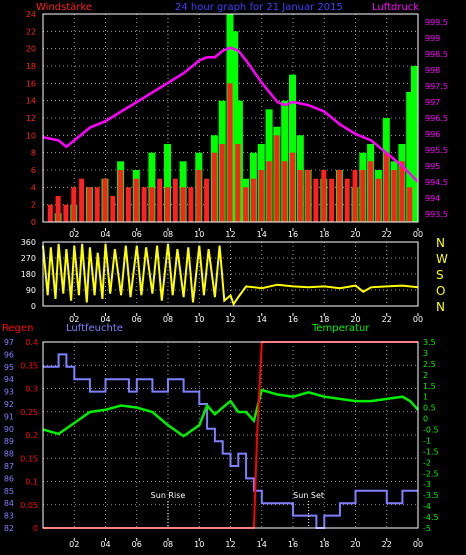 The width and height of the screenshot is (466, 555). Describe the element at coordinates (31, 135) in the screenshot. I see `wind-y-tick-label: 10` at that location.